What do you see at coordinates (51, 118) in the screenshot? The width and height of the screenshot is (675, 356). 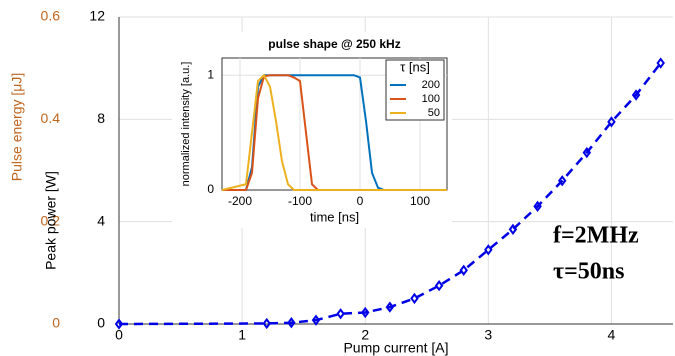 I see `y2-tick-label: 0.4` at bounding box center [51, 118].